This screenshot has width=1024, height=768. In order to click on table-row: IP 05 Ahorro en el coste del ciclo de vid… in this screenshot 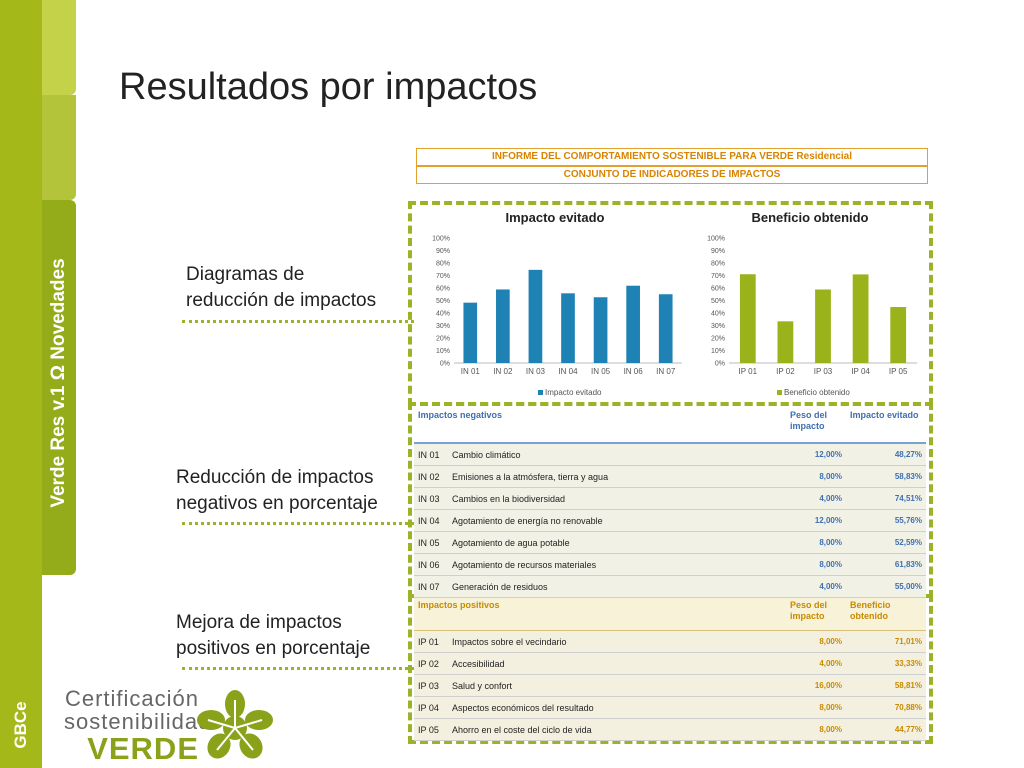, I will do `click(670, 729)`.